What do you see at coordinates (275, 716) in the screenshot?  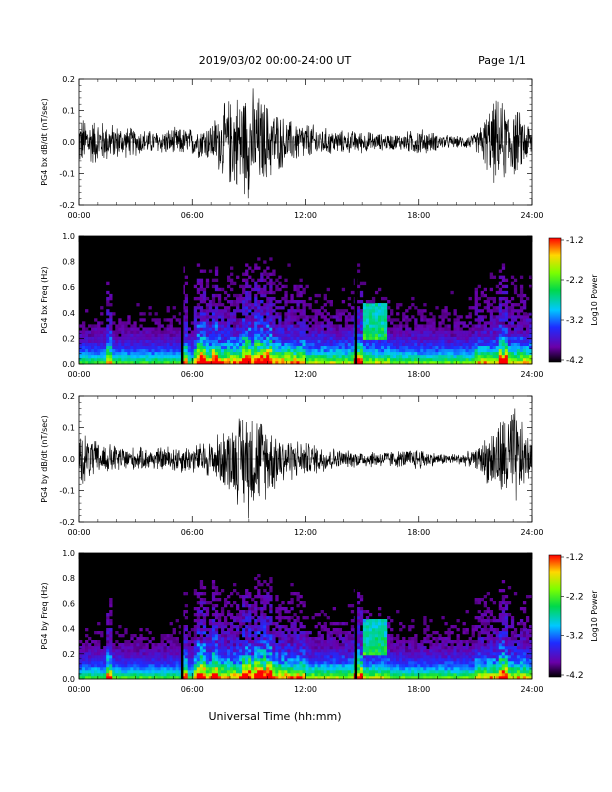 I see `x-axis-label: Universal Time (hh:mm)` at bounding box center [275, 716].